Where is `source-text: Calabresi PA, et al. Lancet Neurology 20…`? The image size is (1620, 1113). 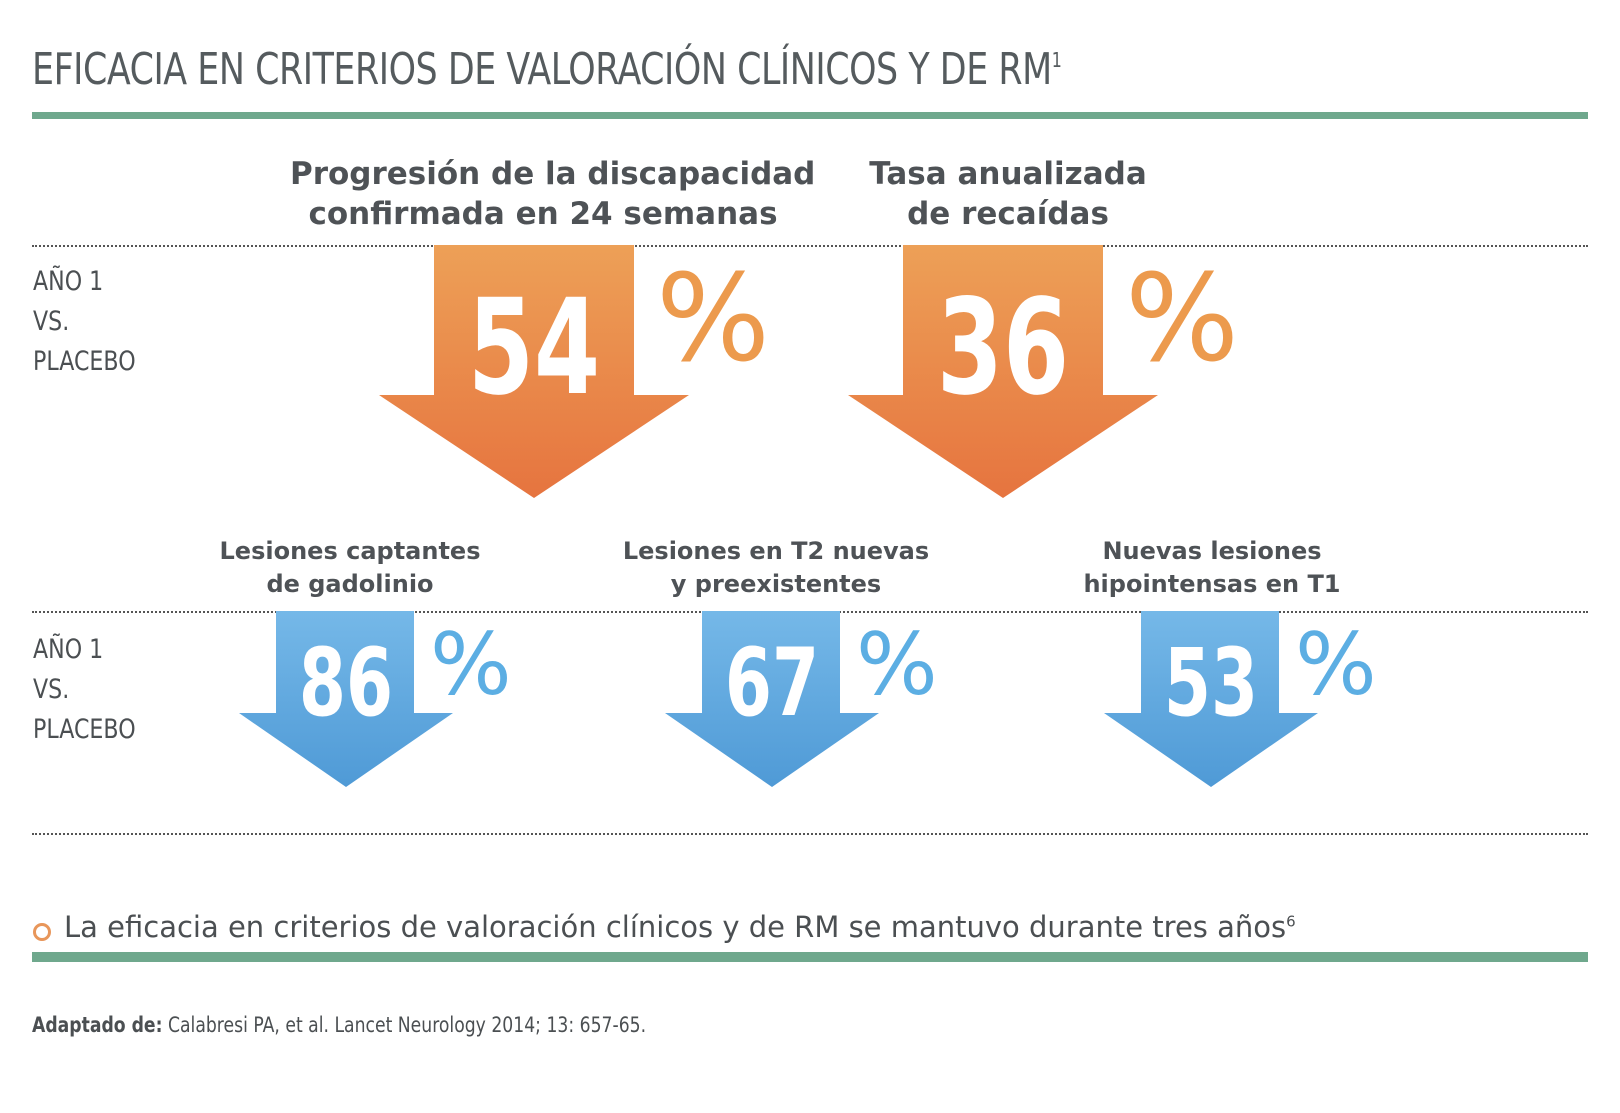 source-text: Calabresi PA, et al. Lancet Neurology 20… is located at coordinates (404, 1025).